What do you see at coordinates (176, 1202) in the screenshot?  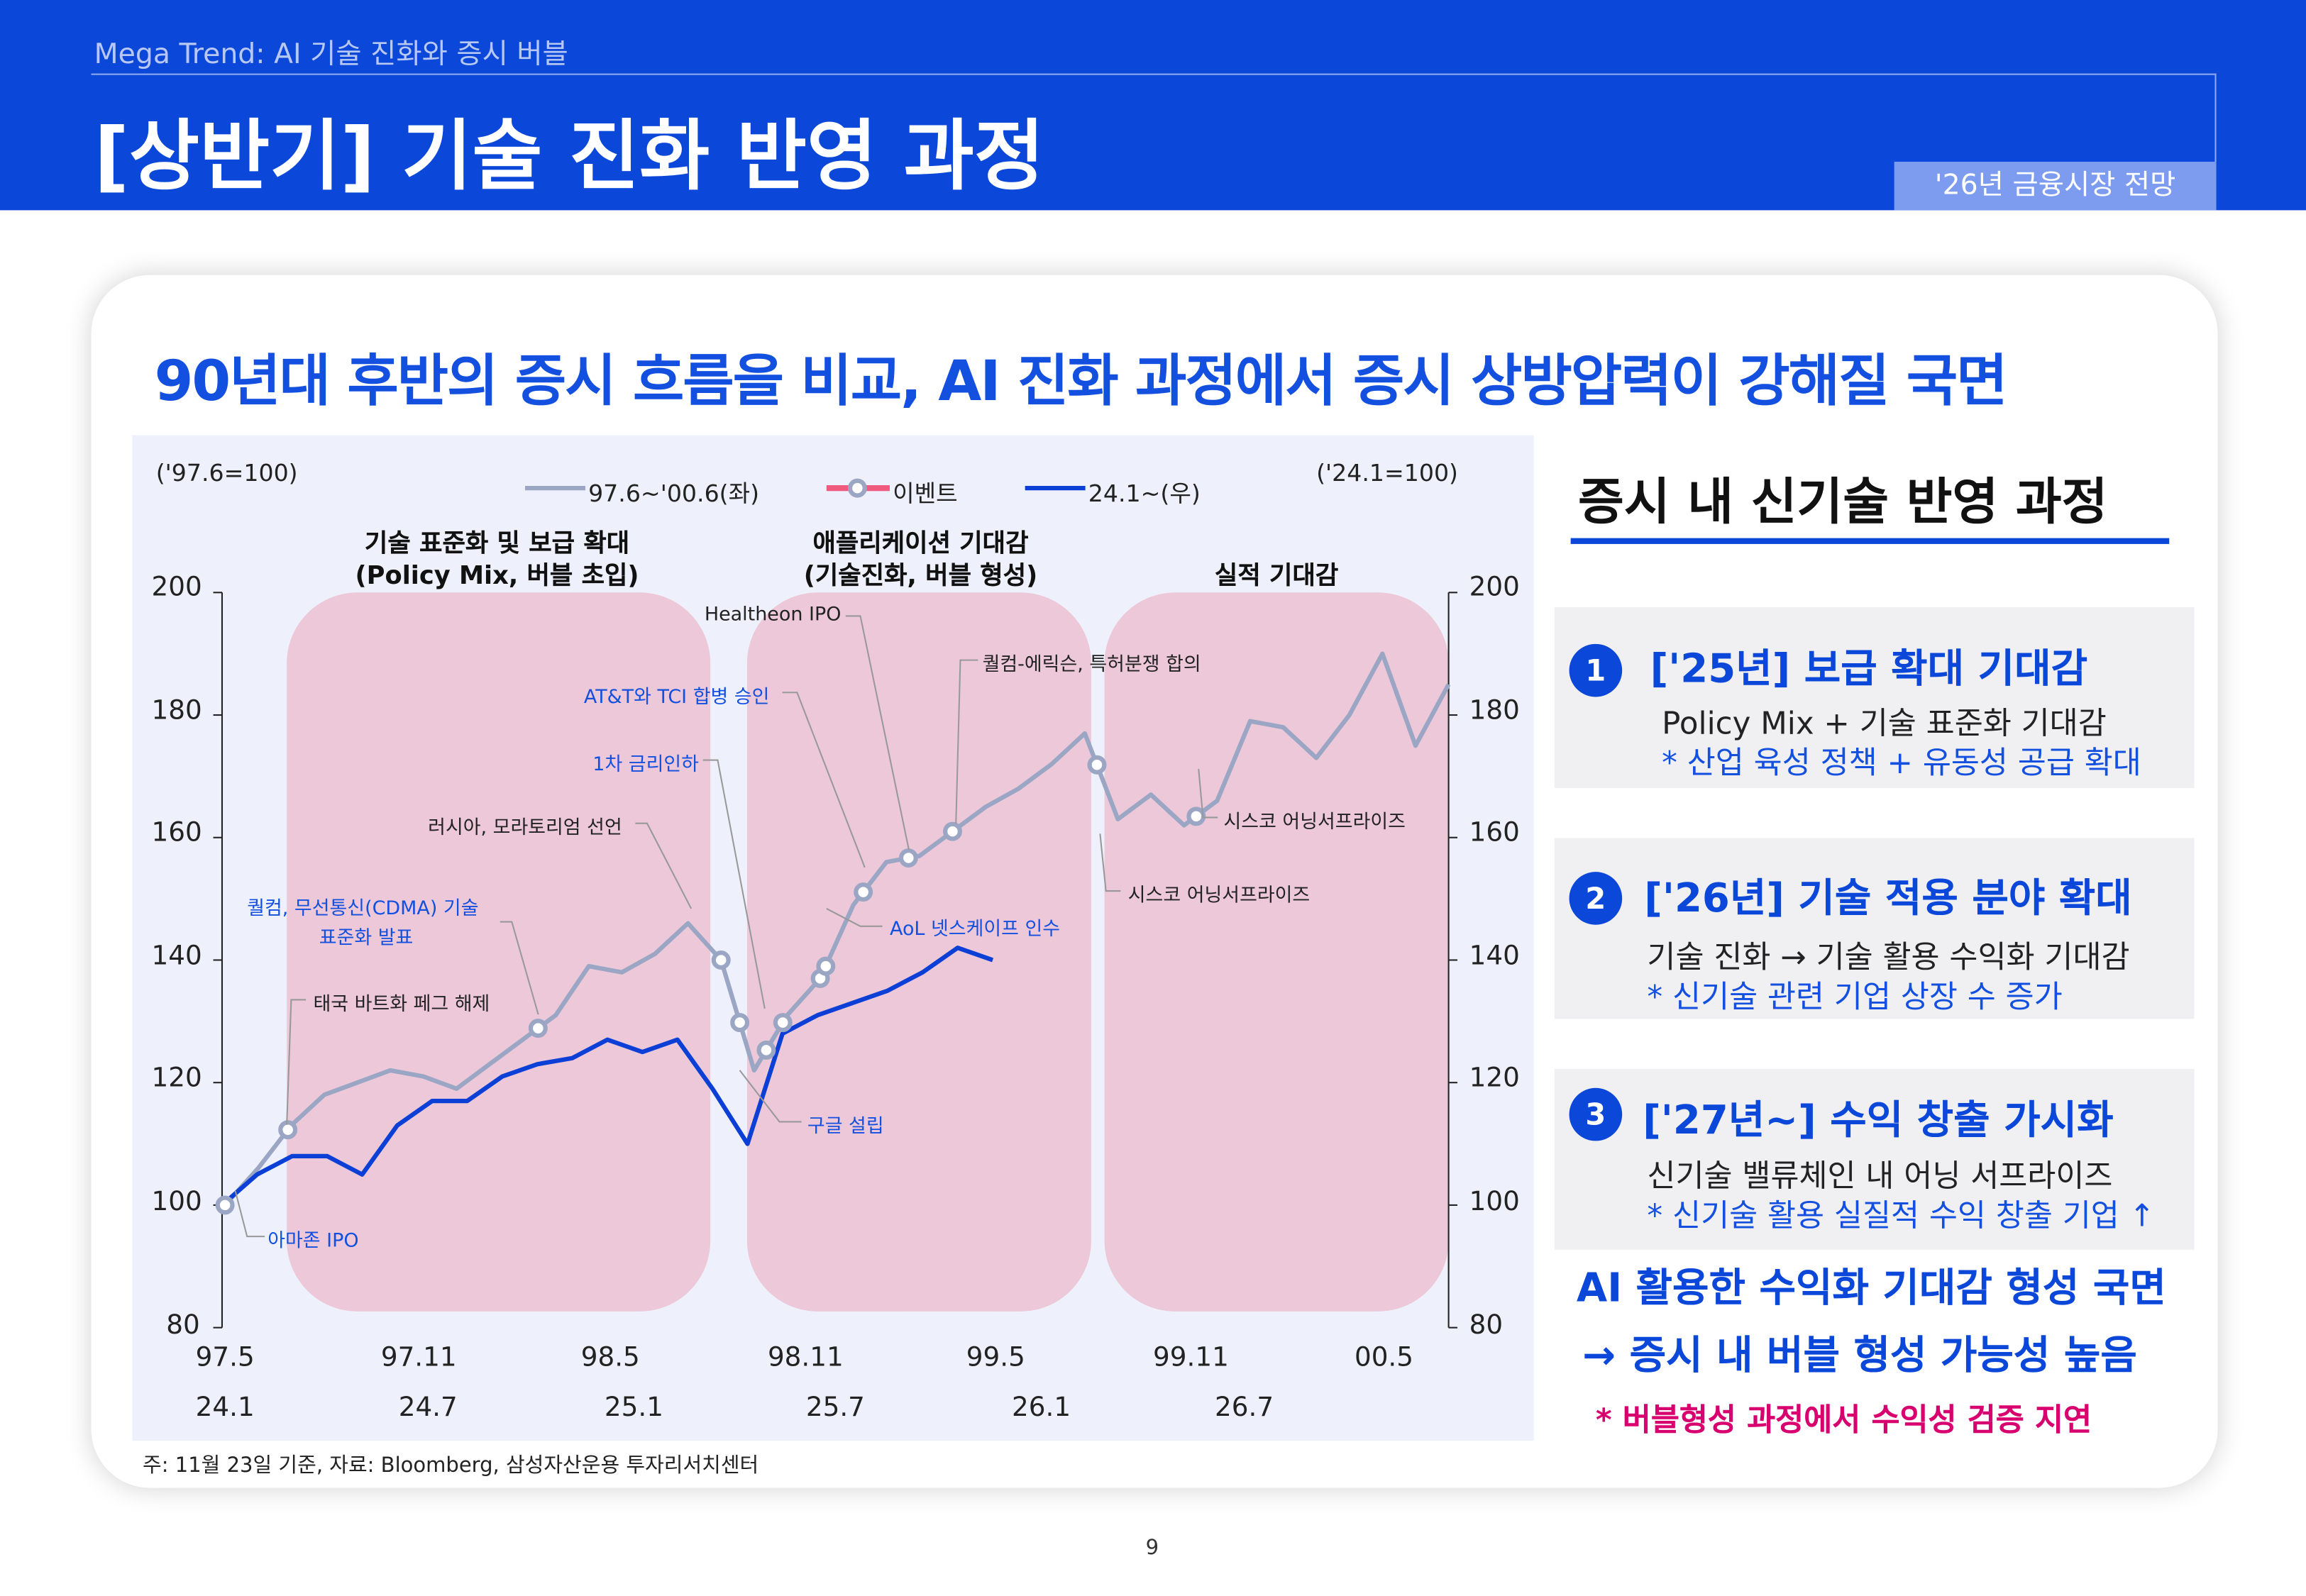 I see `y-tick-left: 100` at bounding box center [176, 1202].